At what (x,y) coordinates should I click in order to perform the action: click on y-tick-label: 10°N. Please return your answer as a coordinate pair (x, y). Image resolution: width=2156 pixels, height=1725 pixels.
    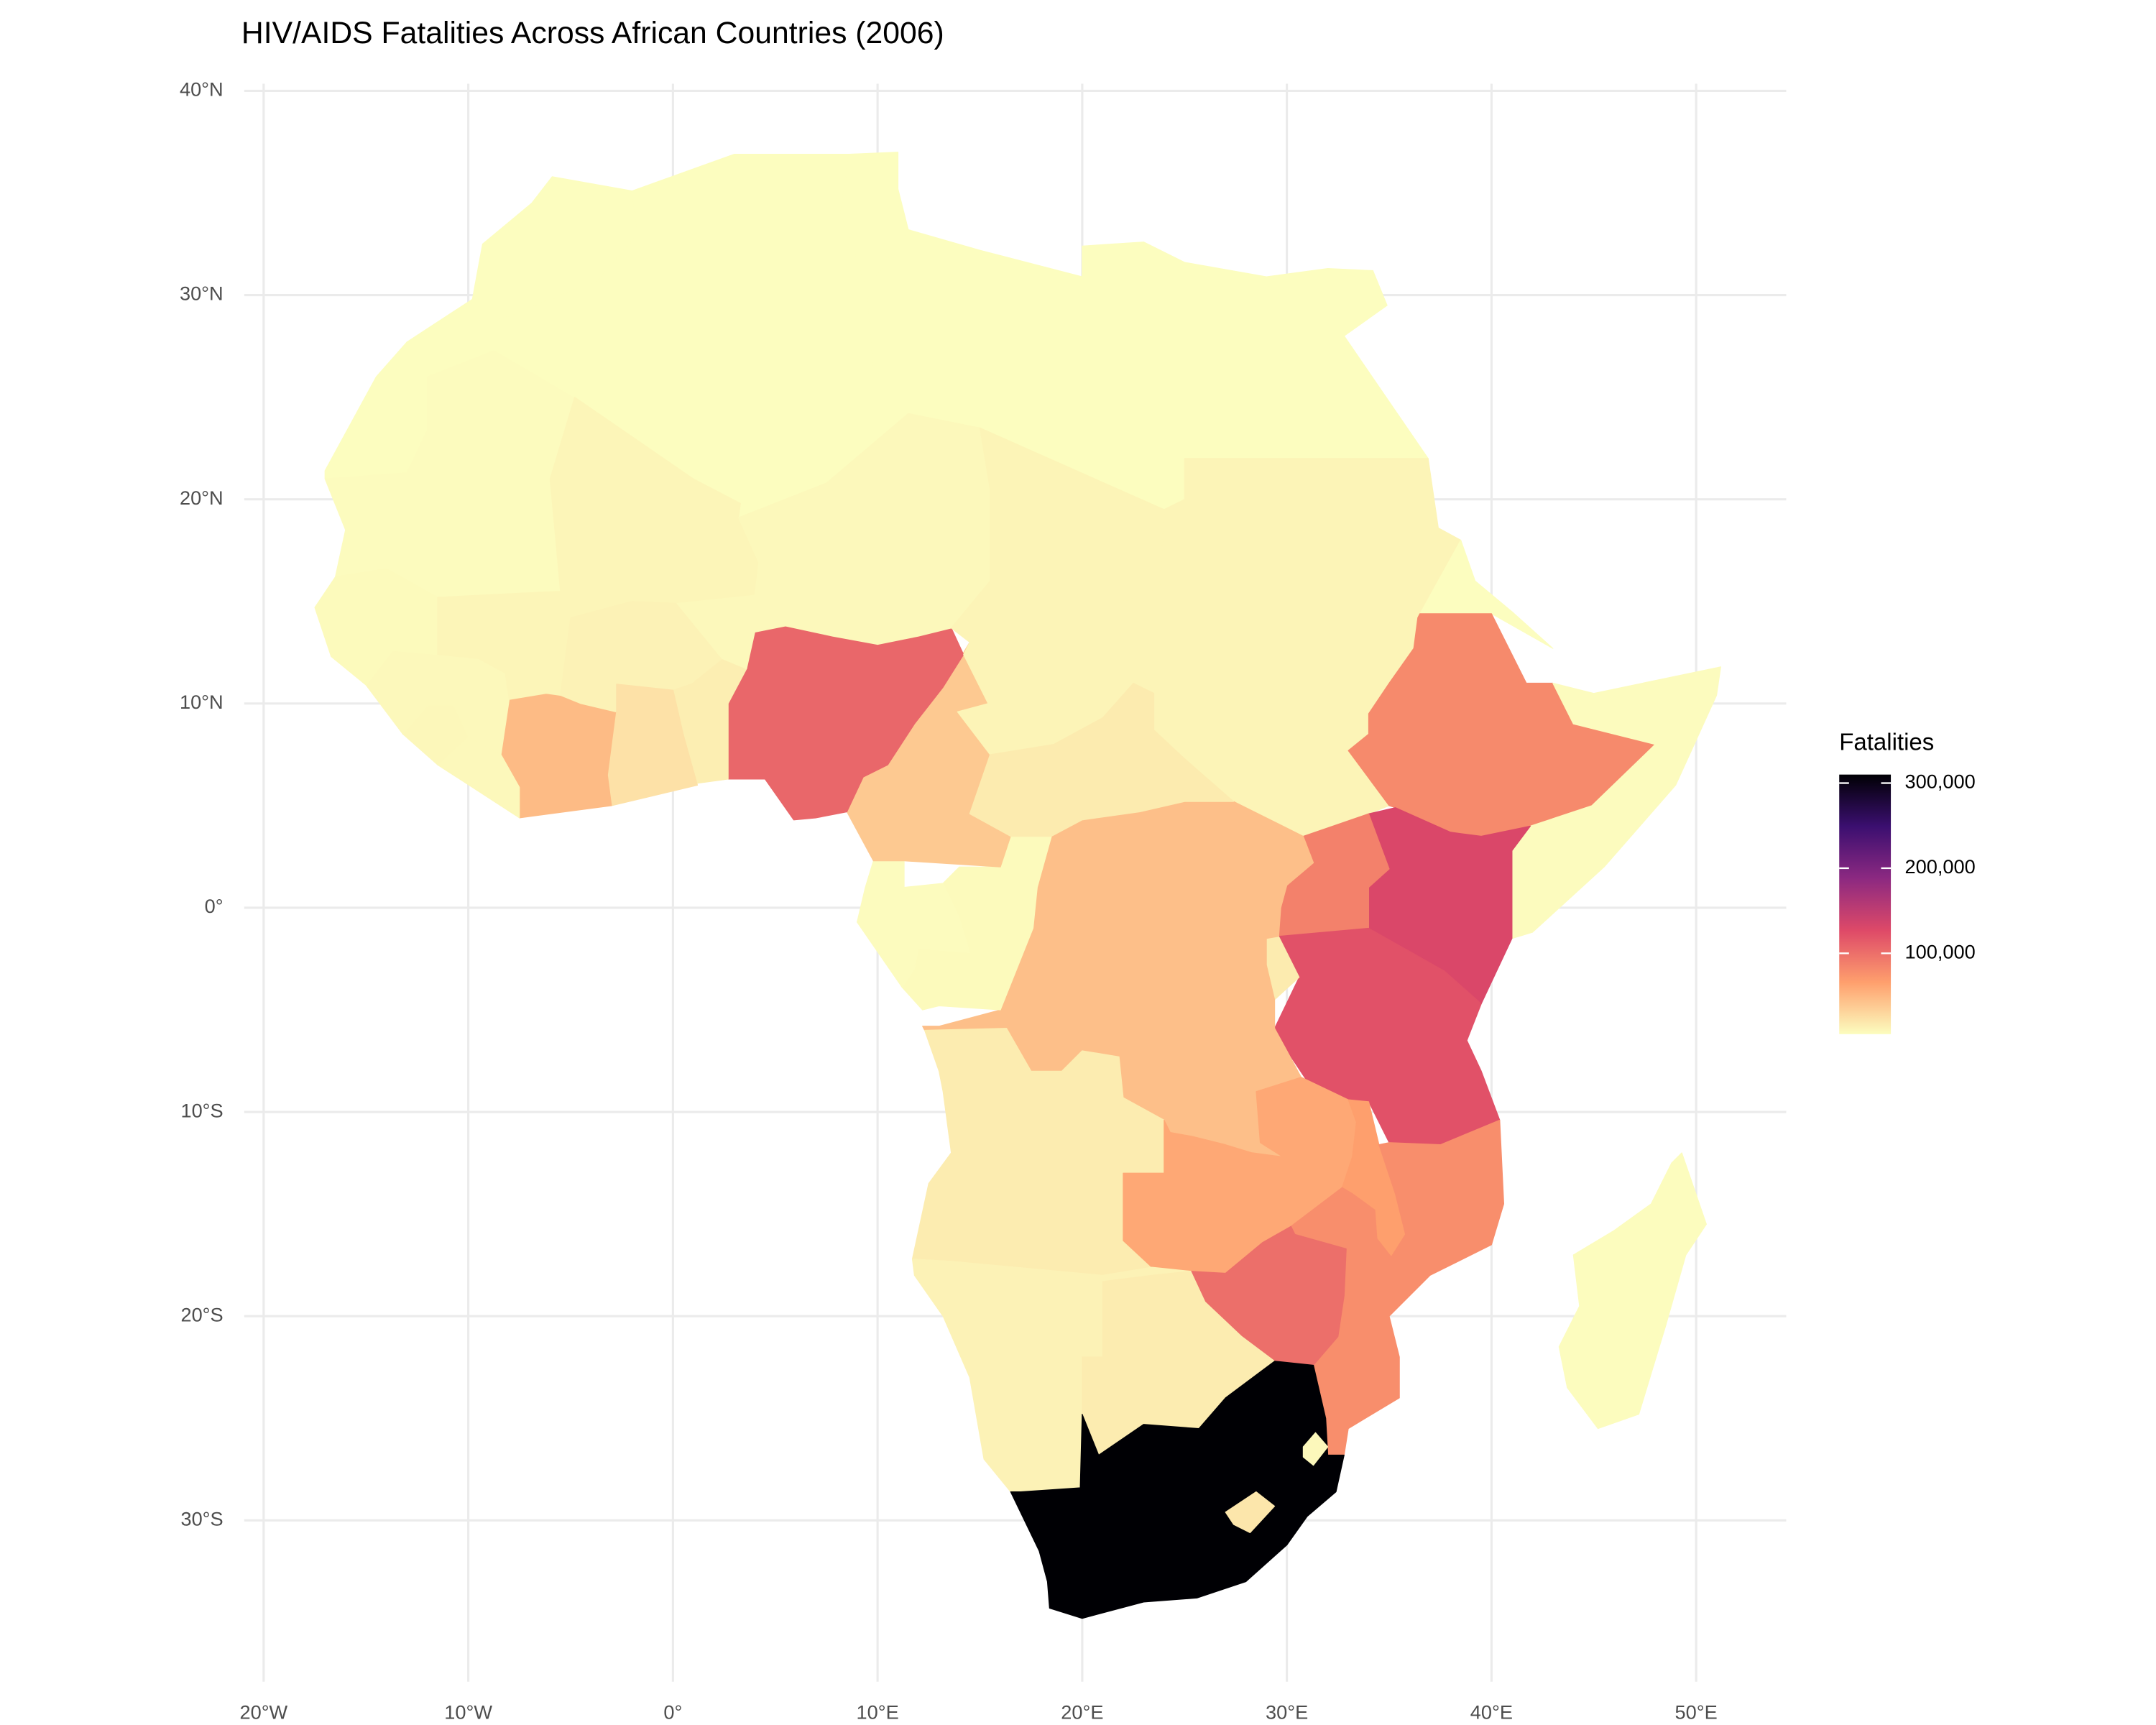
    Looking at the image, I should click on (202, 702).